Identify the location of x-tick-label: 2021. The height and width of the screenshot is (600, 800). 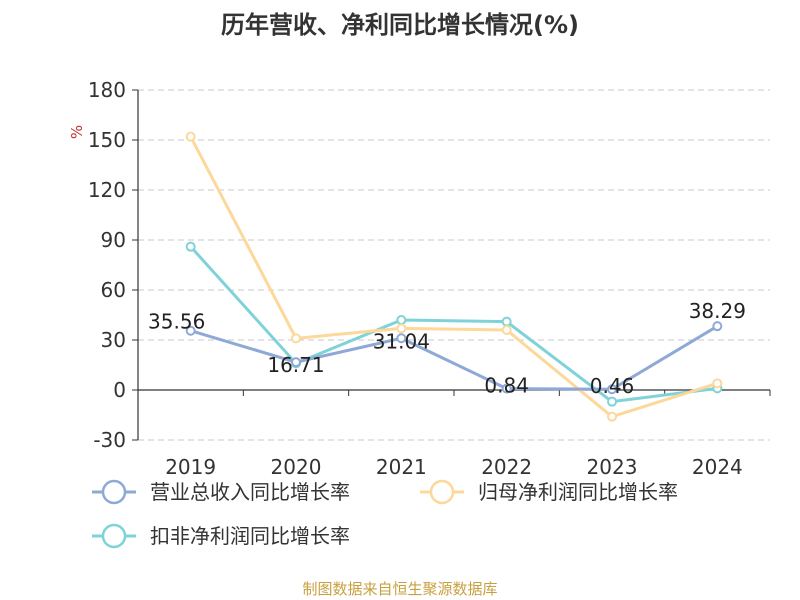
(401, 467).